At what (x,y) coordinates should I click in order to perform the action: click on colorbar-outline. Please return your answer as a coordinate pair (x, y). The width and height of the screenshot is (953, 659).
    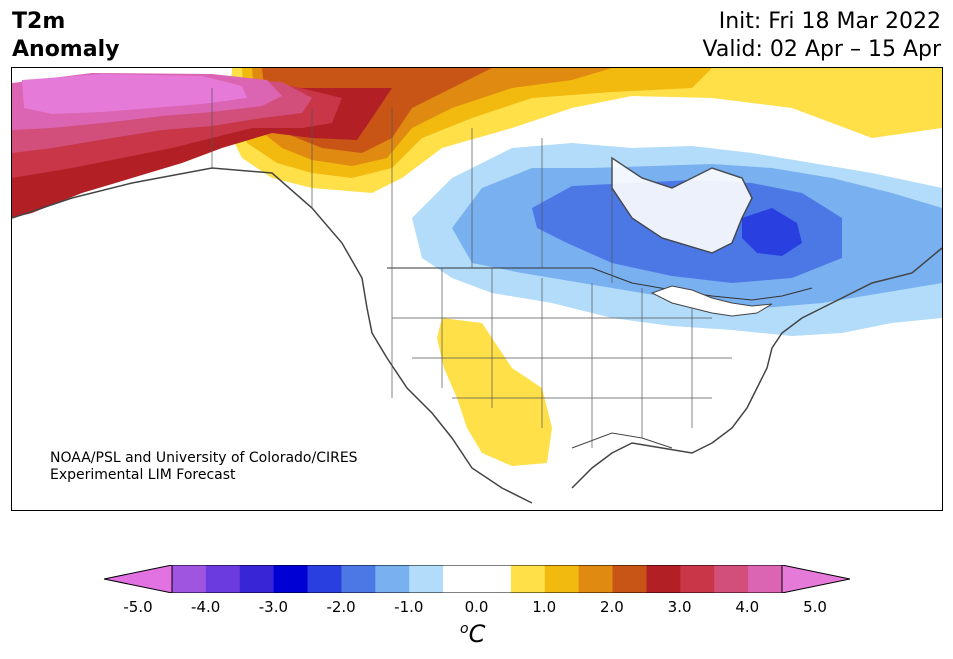
    Looking at the image, I should click on (477, 579).